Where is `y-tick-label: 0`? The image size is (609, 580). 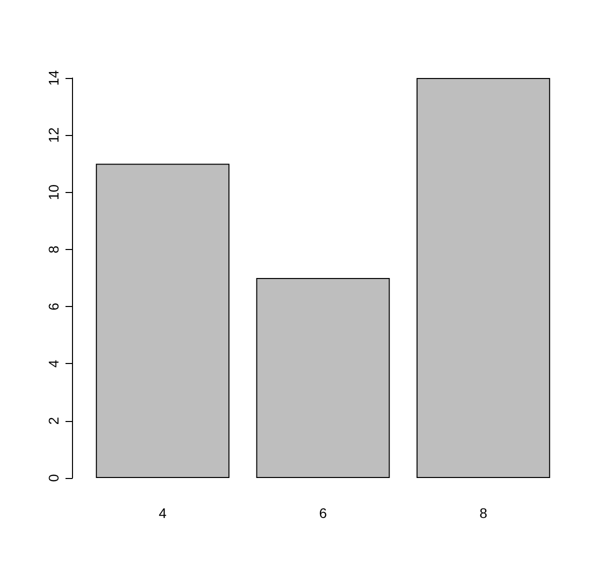 y-tick-label: 0 is located at coordinates (54, 478).